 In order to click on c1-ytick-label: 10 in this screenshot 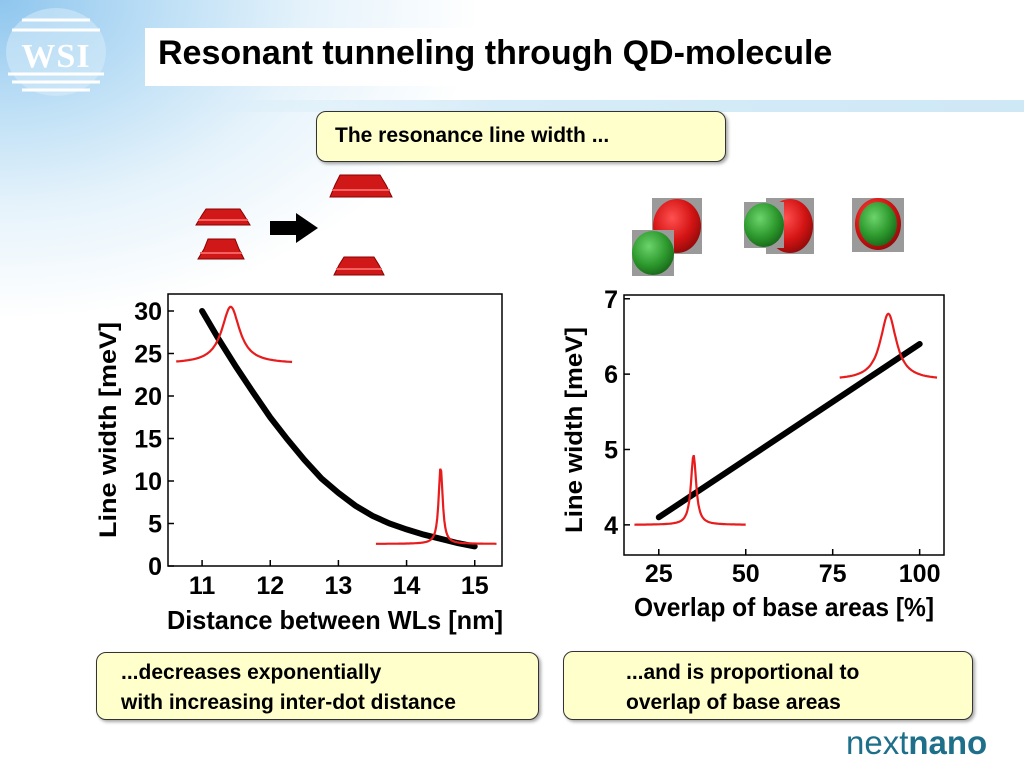, I will do `click(148, 482)`.